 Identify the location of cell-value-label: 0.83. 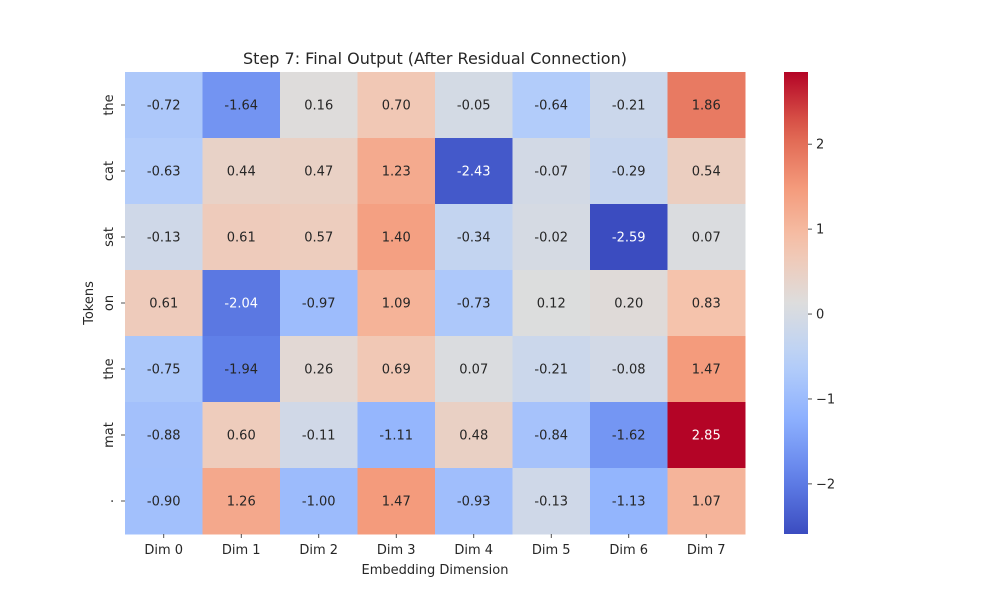
(706, 304).